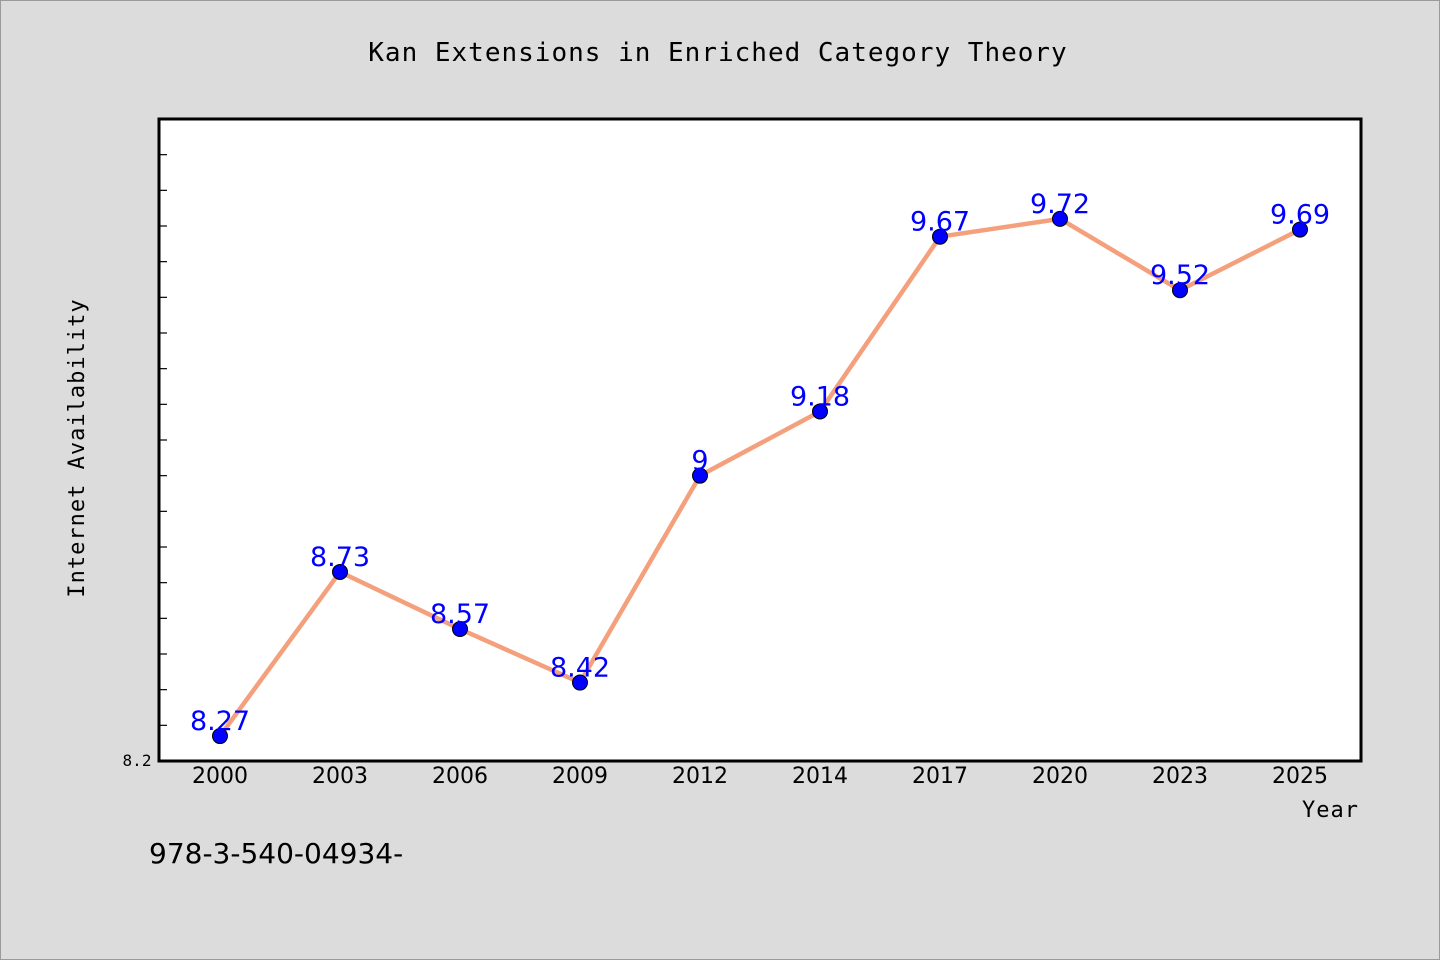  I want to click on x-axis-ticks: 2000 2003 2006 2009 2012 2014 2017 2020 2023 2025, so click(760, 776).